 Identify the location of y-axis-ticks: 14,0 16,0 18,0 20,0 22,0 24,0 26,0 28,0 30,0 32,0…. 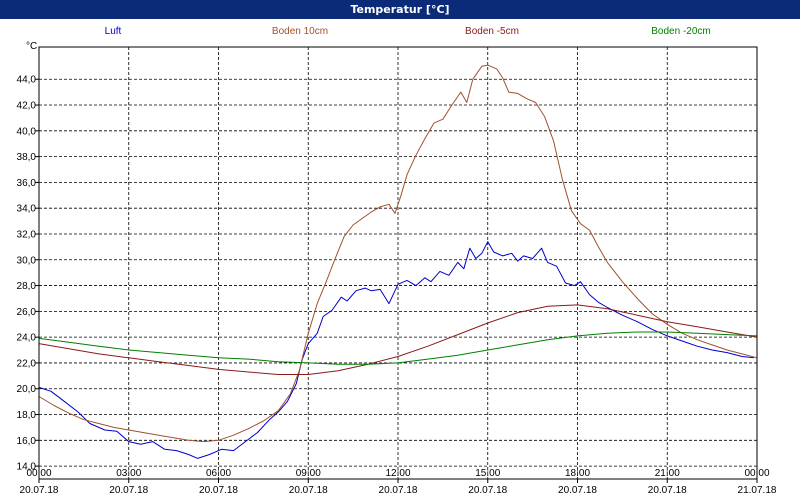
(28, 274).